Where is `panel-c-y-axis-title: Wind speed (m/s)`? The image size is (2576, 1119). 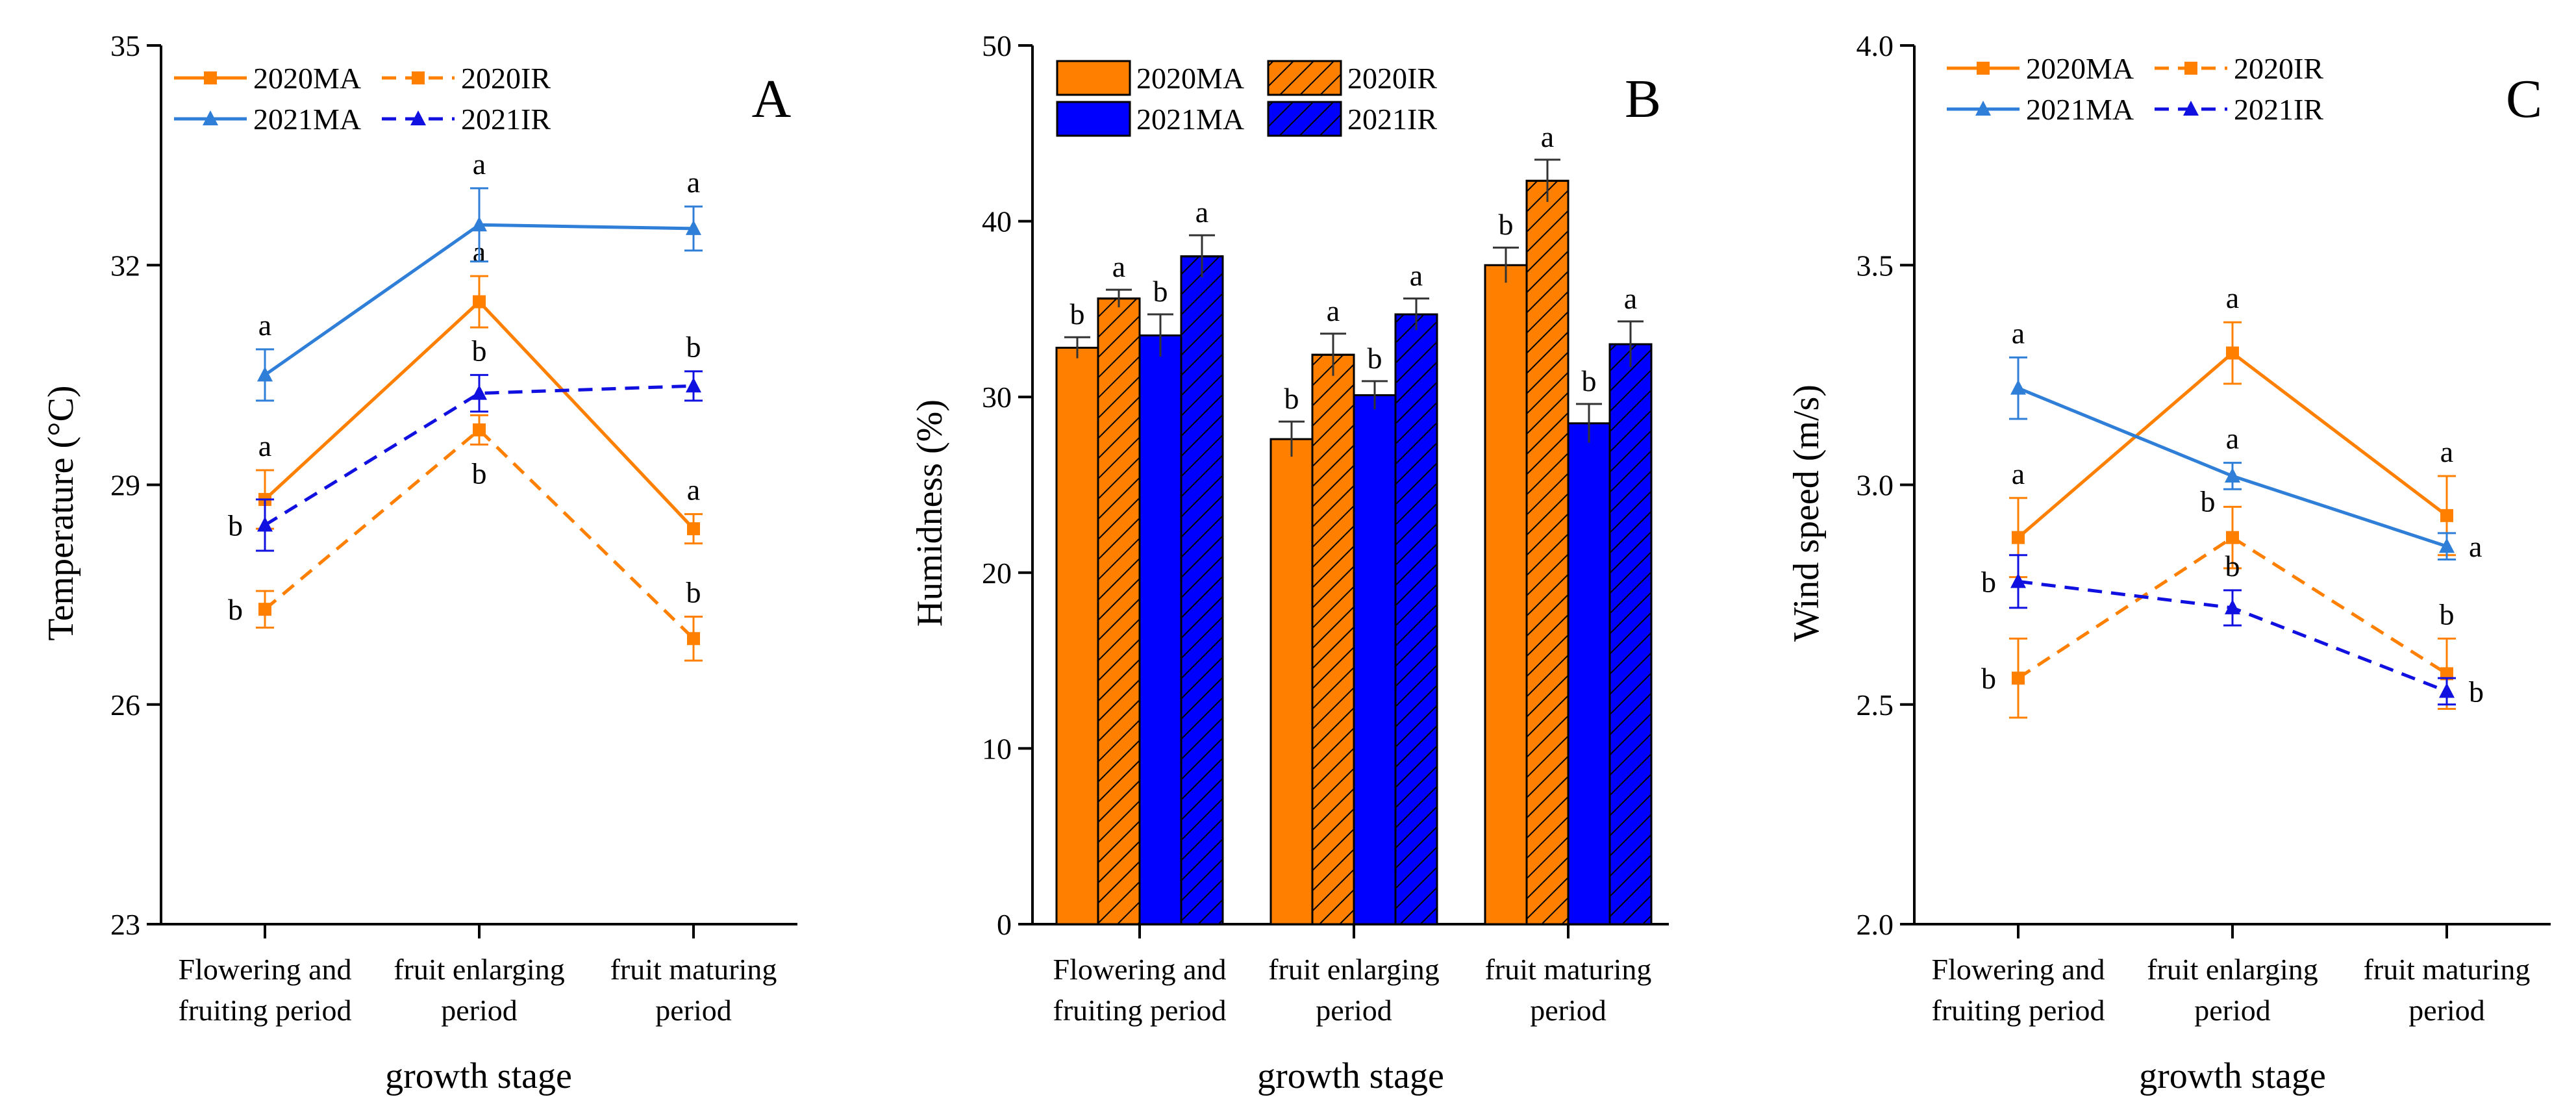 panel-c-y-axis-title: Wind speed (m/s) is located at coordinates (1806, 513).